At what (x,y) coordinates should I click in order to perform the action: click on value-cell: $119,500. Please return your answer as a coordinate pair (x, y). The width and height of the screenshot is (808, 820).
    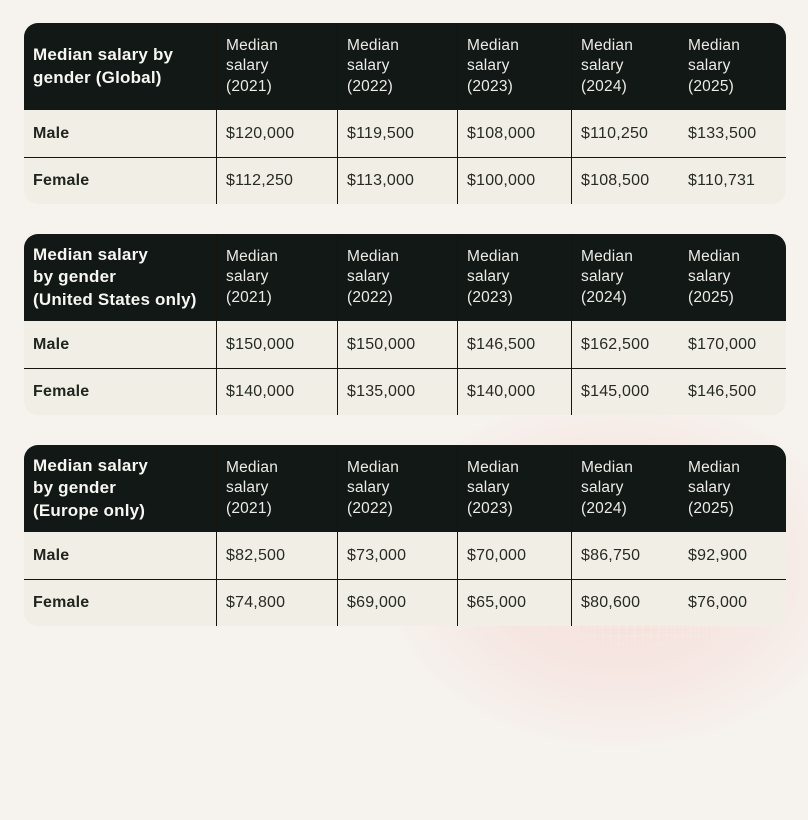
    Looking at the image, I should click on (397, 133).